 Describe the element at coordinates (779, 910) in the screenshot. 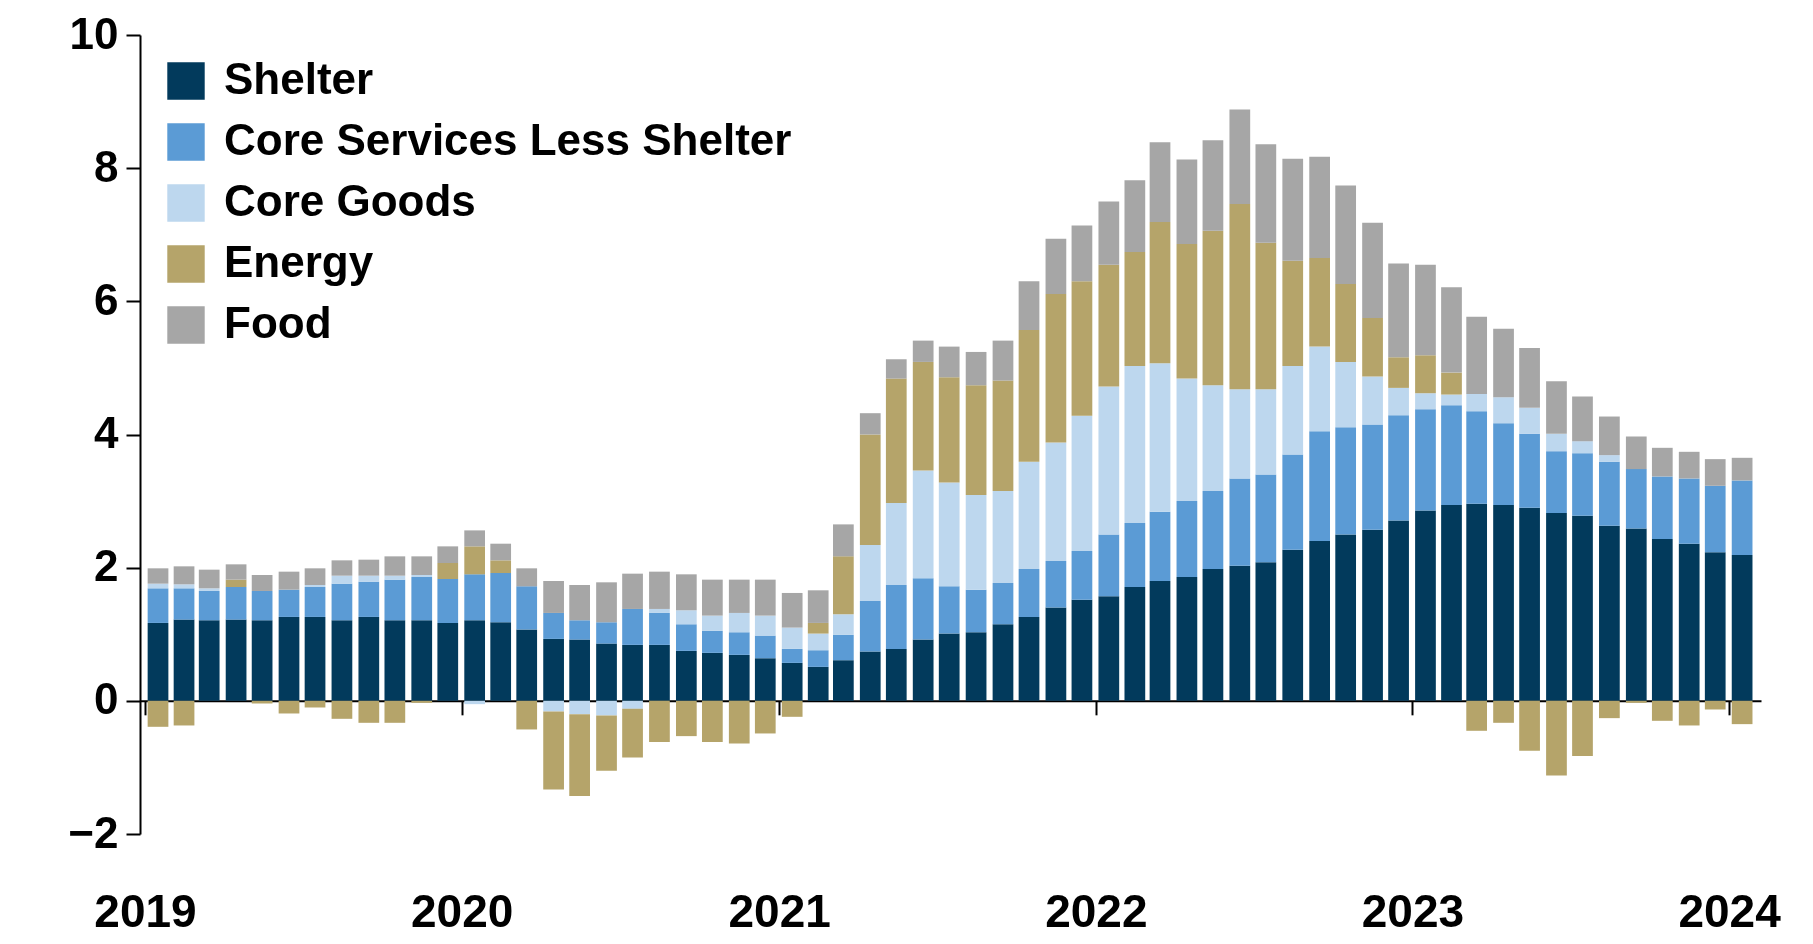

I see `x-tick-label: 2021` at that location.